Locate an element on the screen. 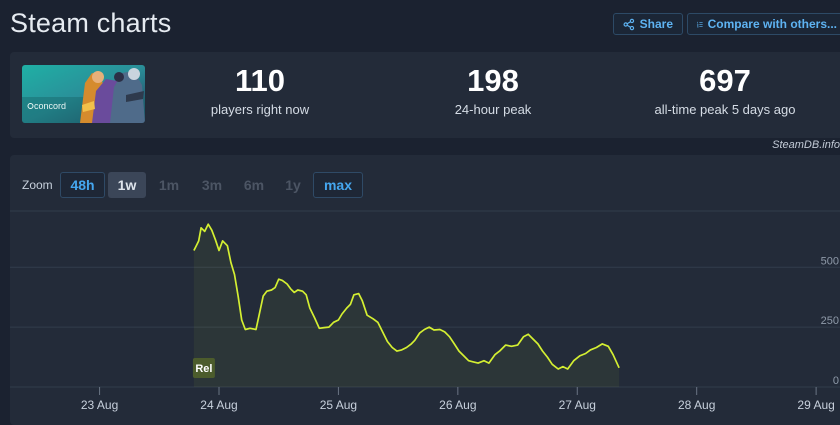  share-button: Share is located at coordinates (648, 24).